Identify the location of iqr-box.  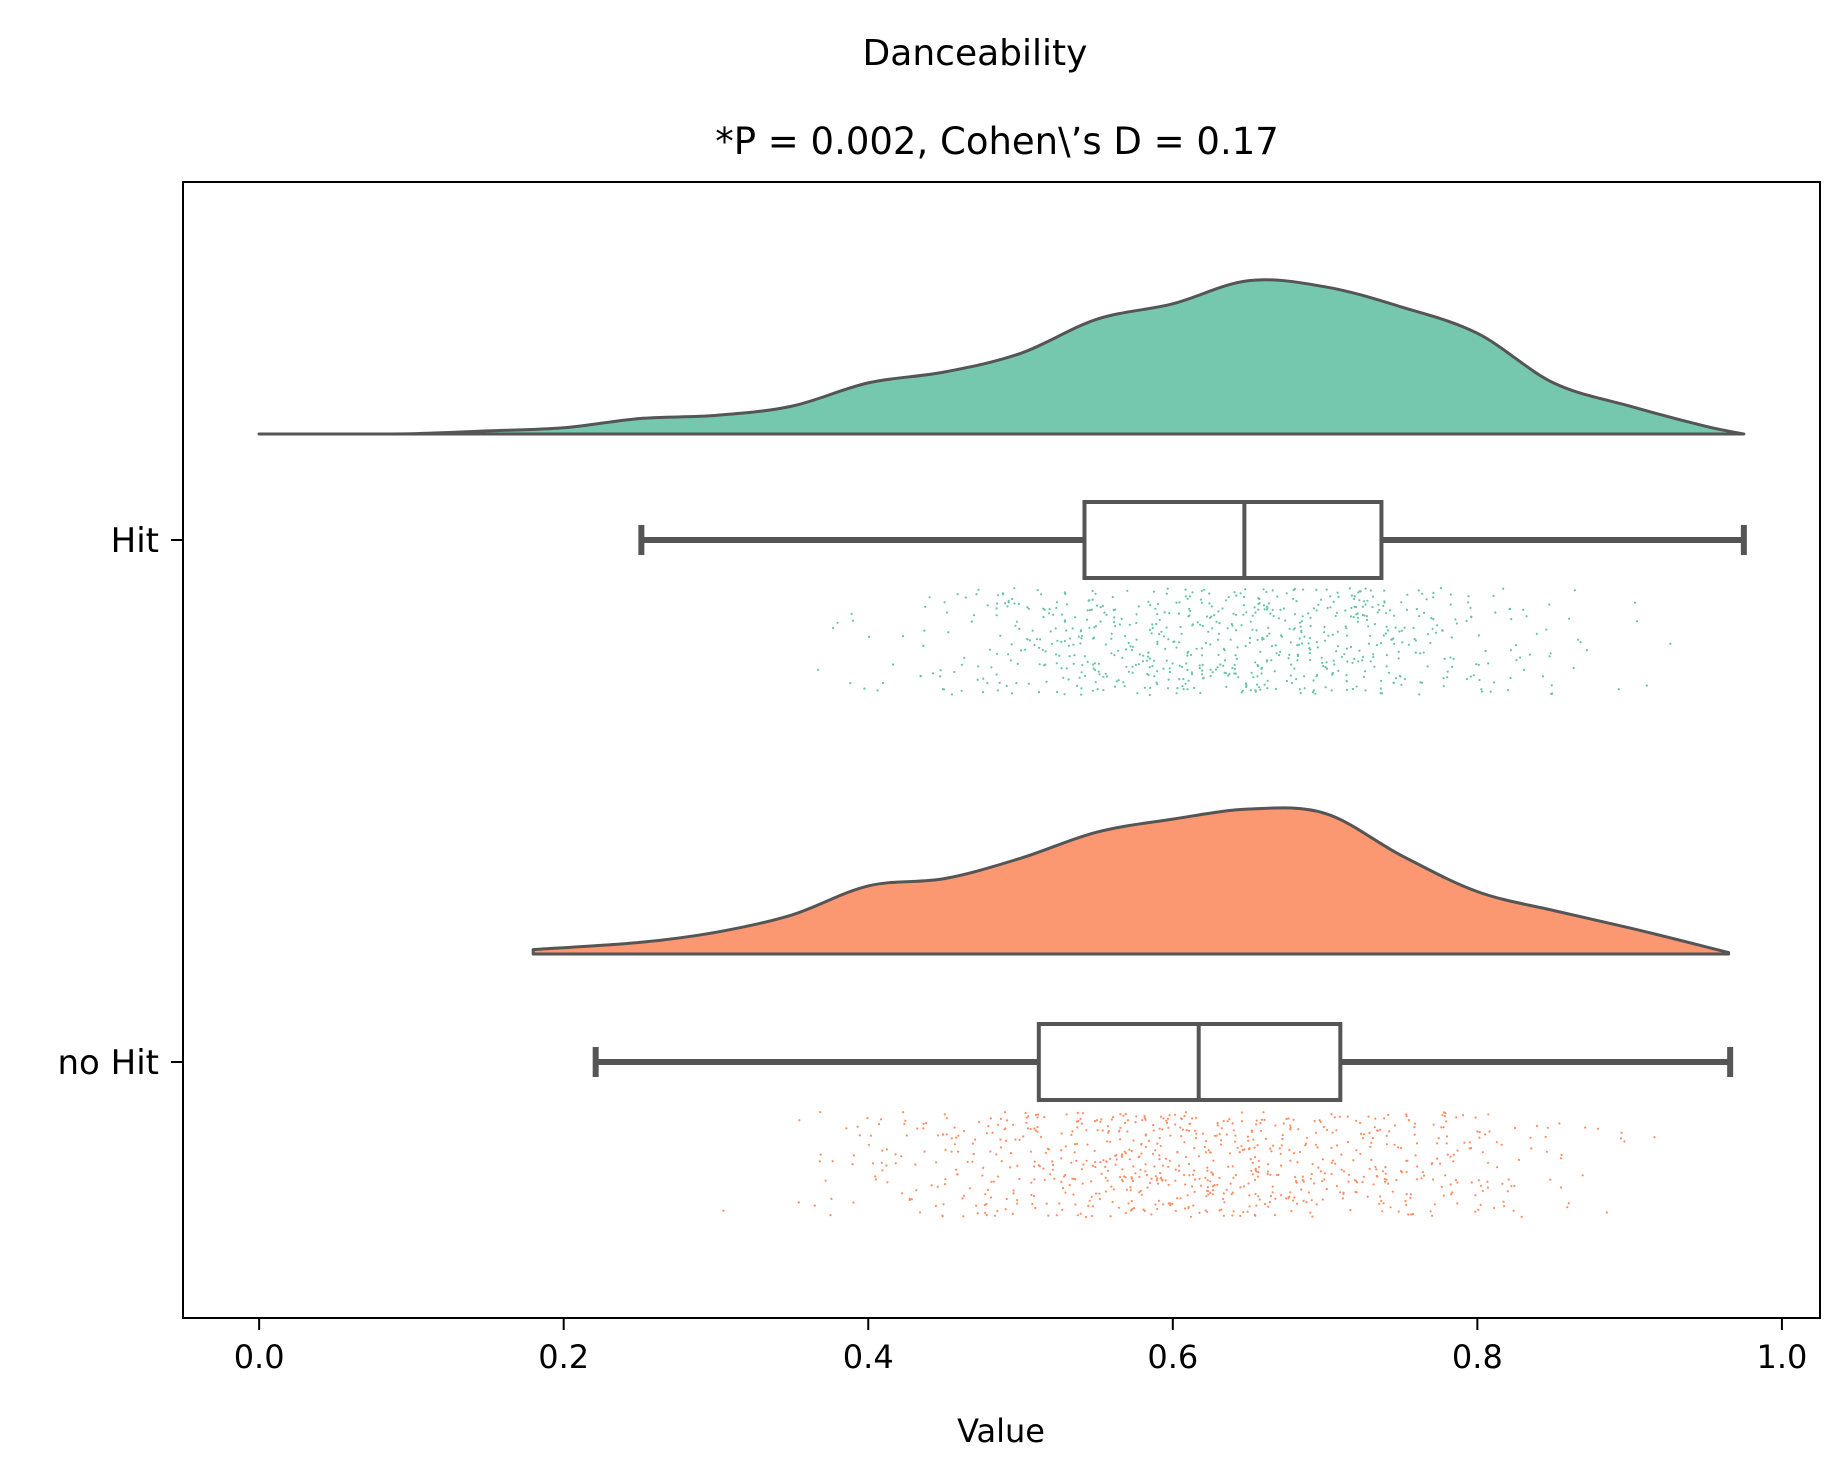
(1233, 540).